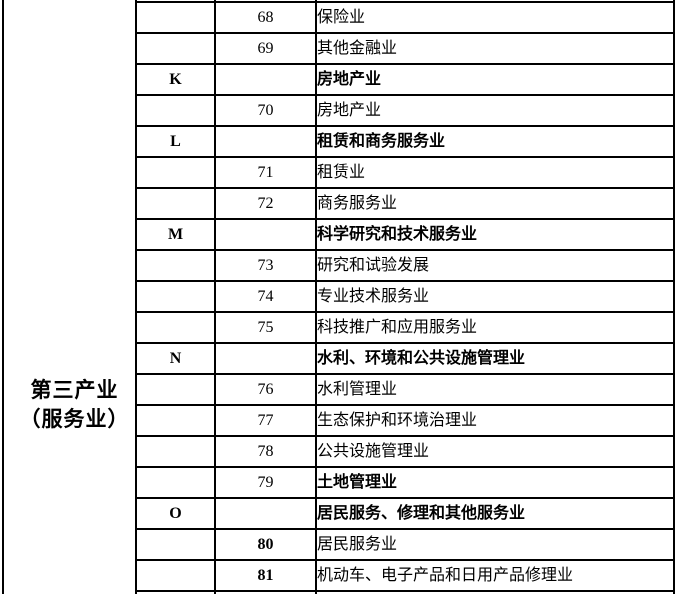 The image size is (681, 594). What do you see at coordinates (266, 328) in the screenshot?
I see `table-cell-industry-code: 75` at bounding box center [266, 328].